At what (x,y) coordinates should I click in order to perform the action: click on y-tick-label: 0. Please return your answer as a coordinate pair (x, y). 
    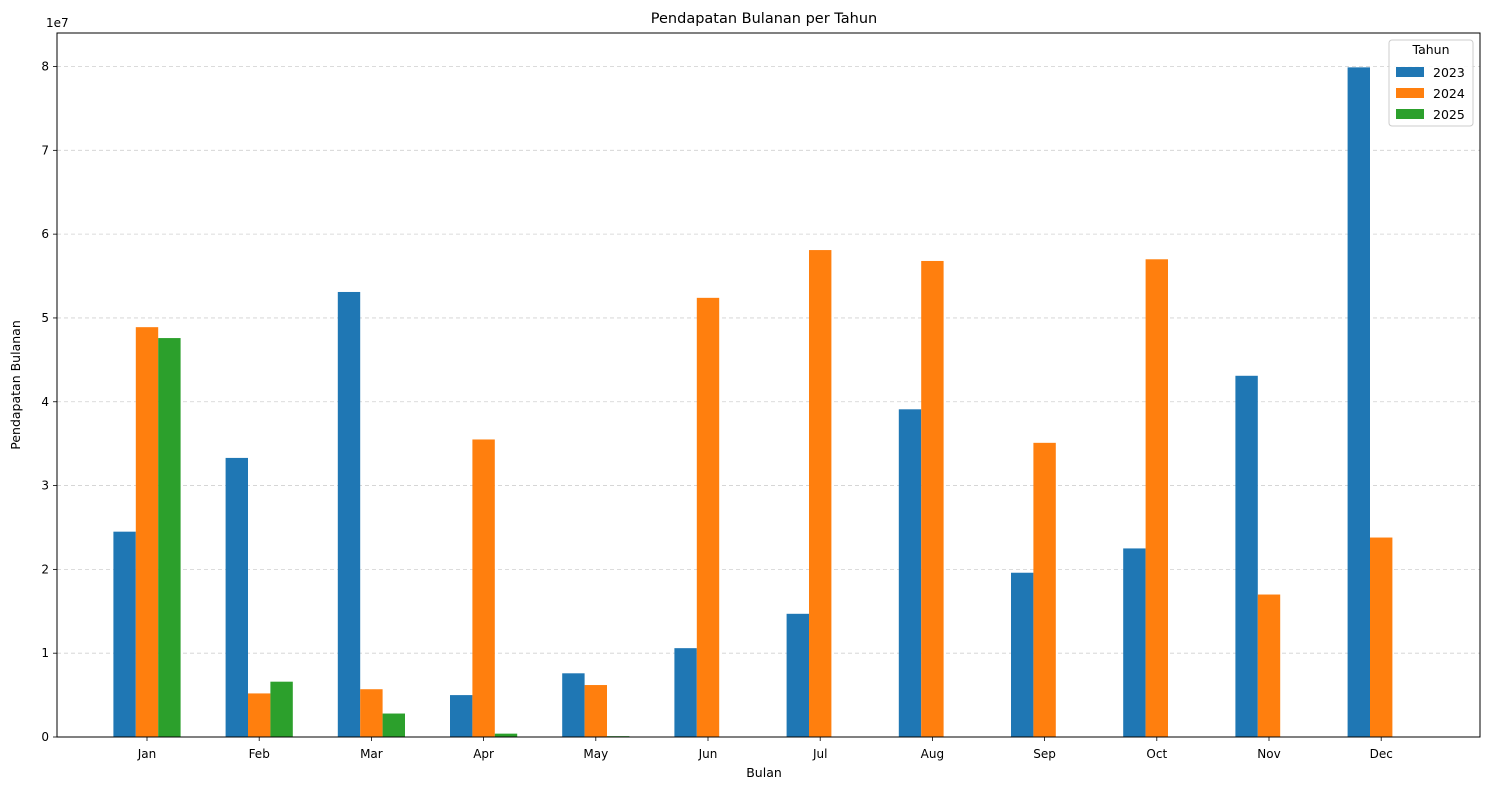
    Looking at the image, I should click on (45, 737).